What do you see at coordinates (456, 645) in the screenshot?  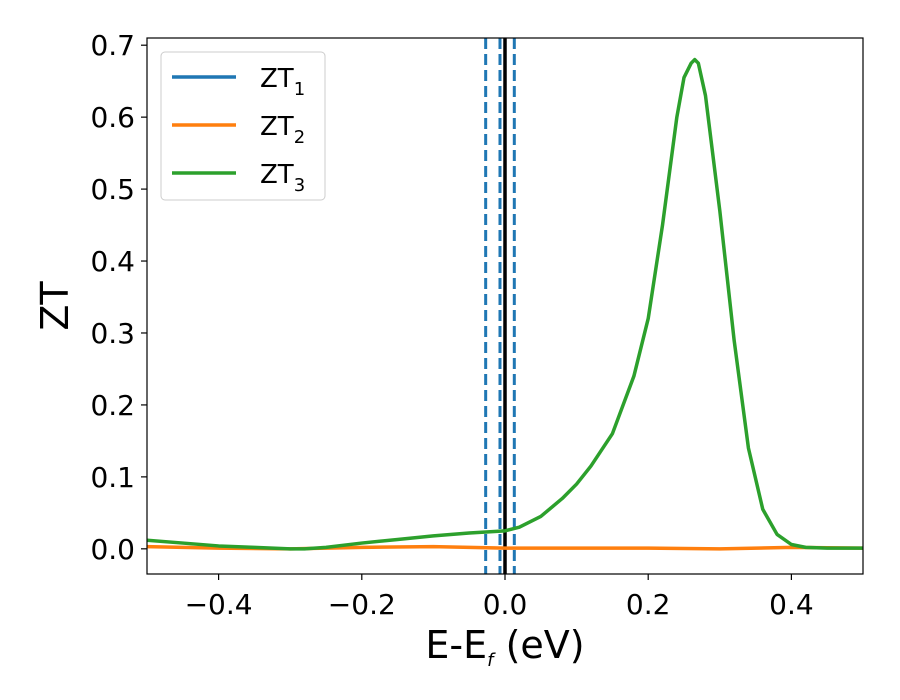 I see `x-axis-label-main: E-E` at bounding box center [456, 645].